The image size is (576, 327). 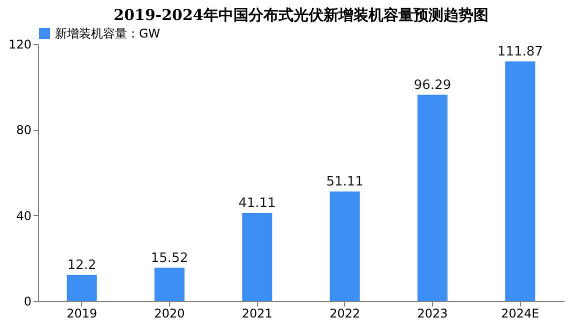 What do you see at coordinates (345, 182) in the screenshot?
I see `data-label: 51.11` at bounding box center [345, 182].